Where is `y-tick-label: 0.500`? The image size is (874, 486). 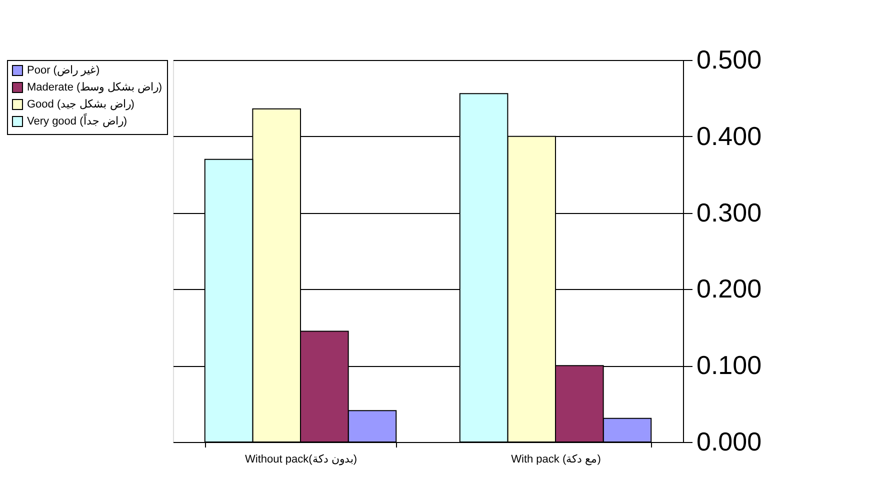
y-tick-label: 0.500 is located at coordinates (729, 59).